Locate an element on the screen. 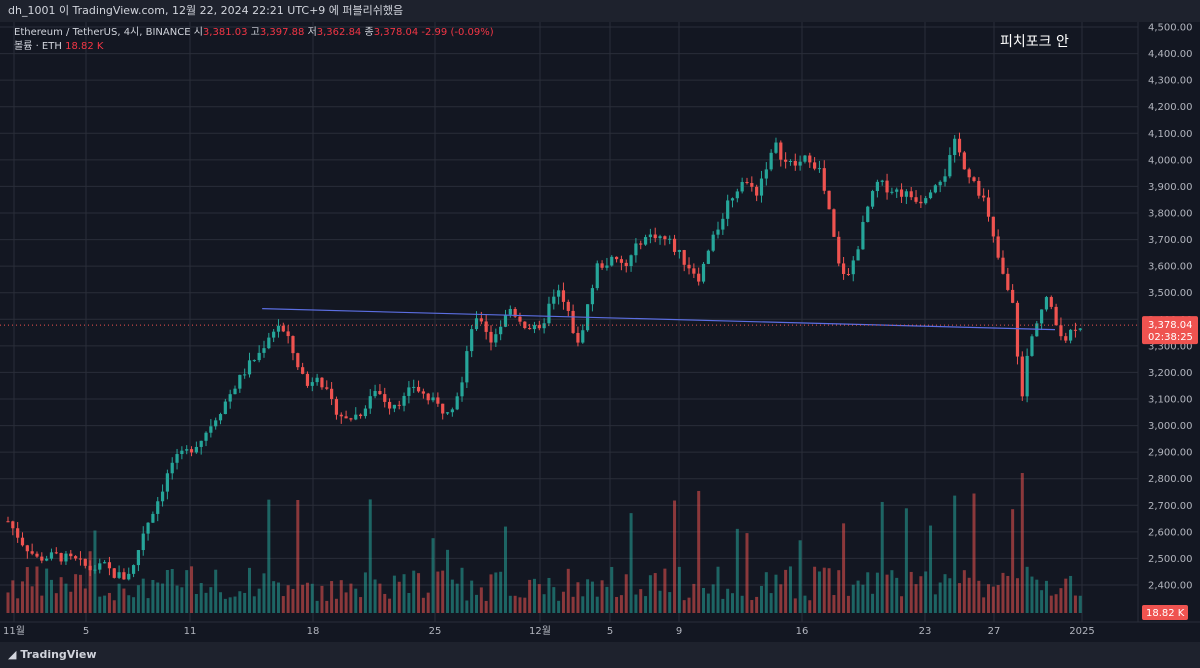 Image resolution: width=1200 pixels, height=668 pixels. tradingview-logo: ◢ TradingView is located at coordinates (52, 655).